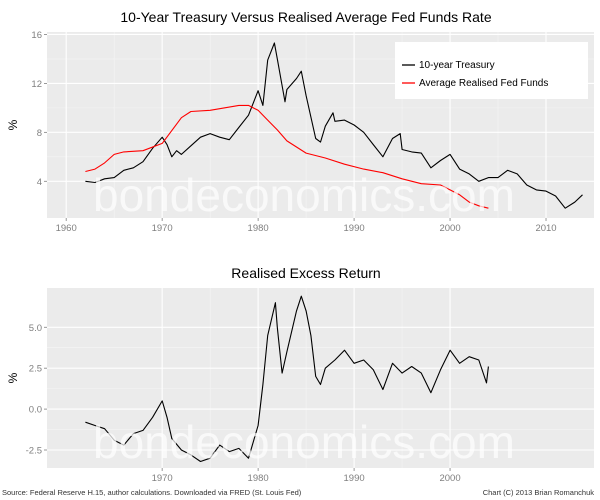 The width and height of the screenshot is (600, 500). Describe the element at coordinates (538, 492) in the screenshot. I see `copyright-note: Chart (C) 2013 Brian Romanchuk` at that location.